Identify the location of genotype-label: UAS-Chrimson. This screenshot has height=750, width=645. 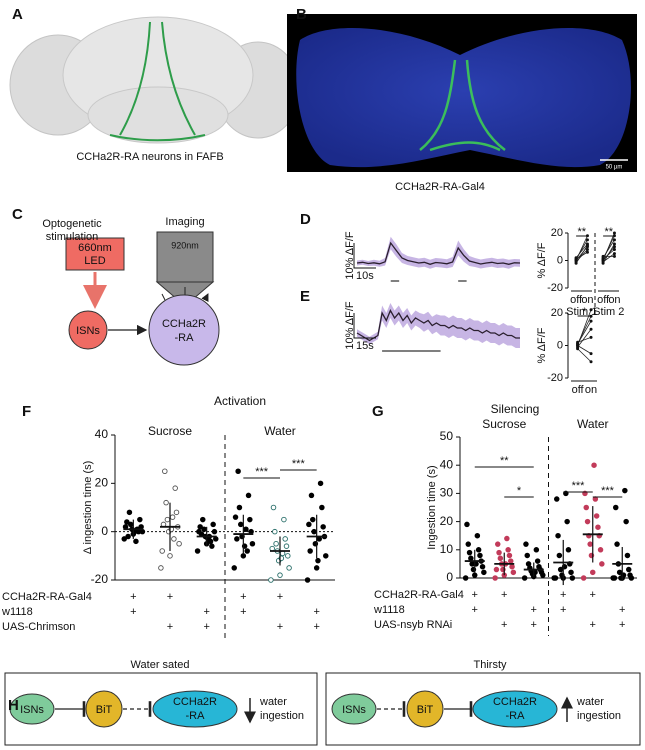
(38, 627).